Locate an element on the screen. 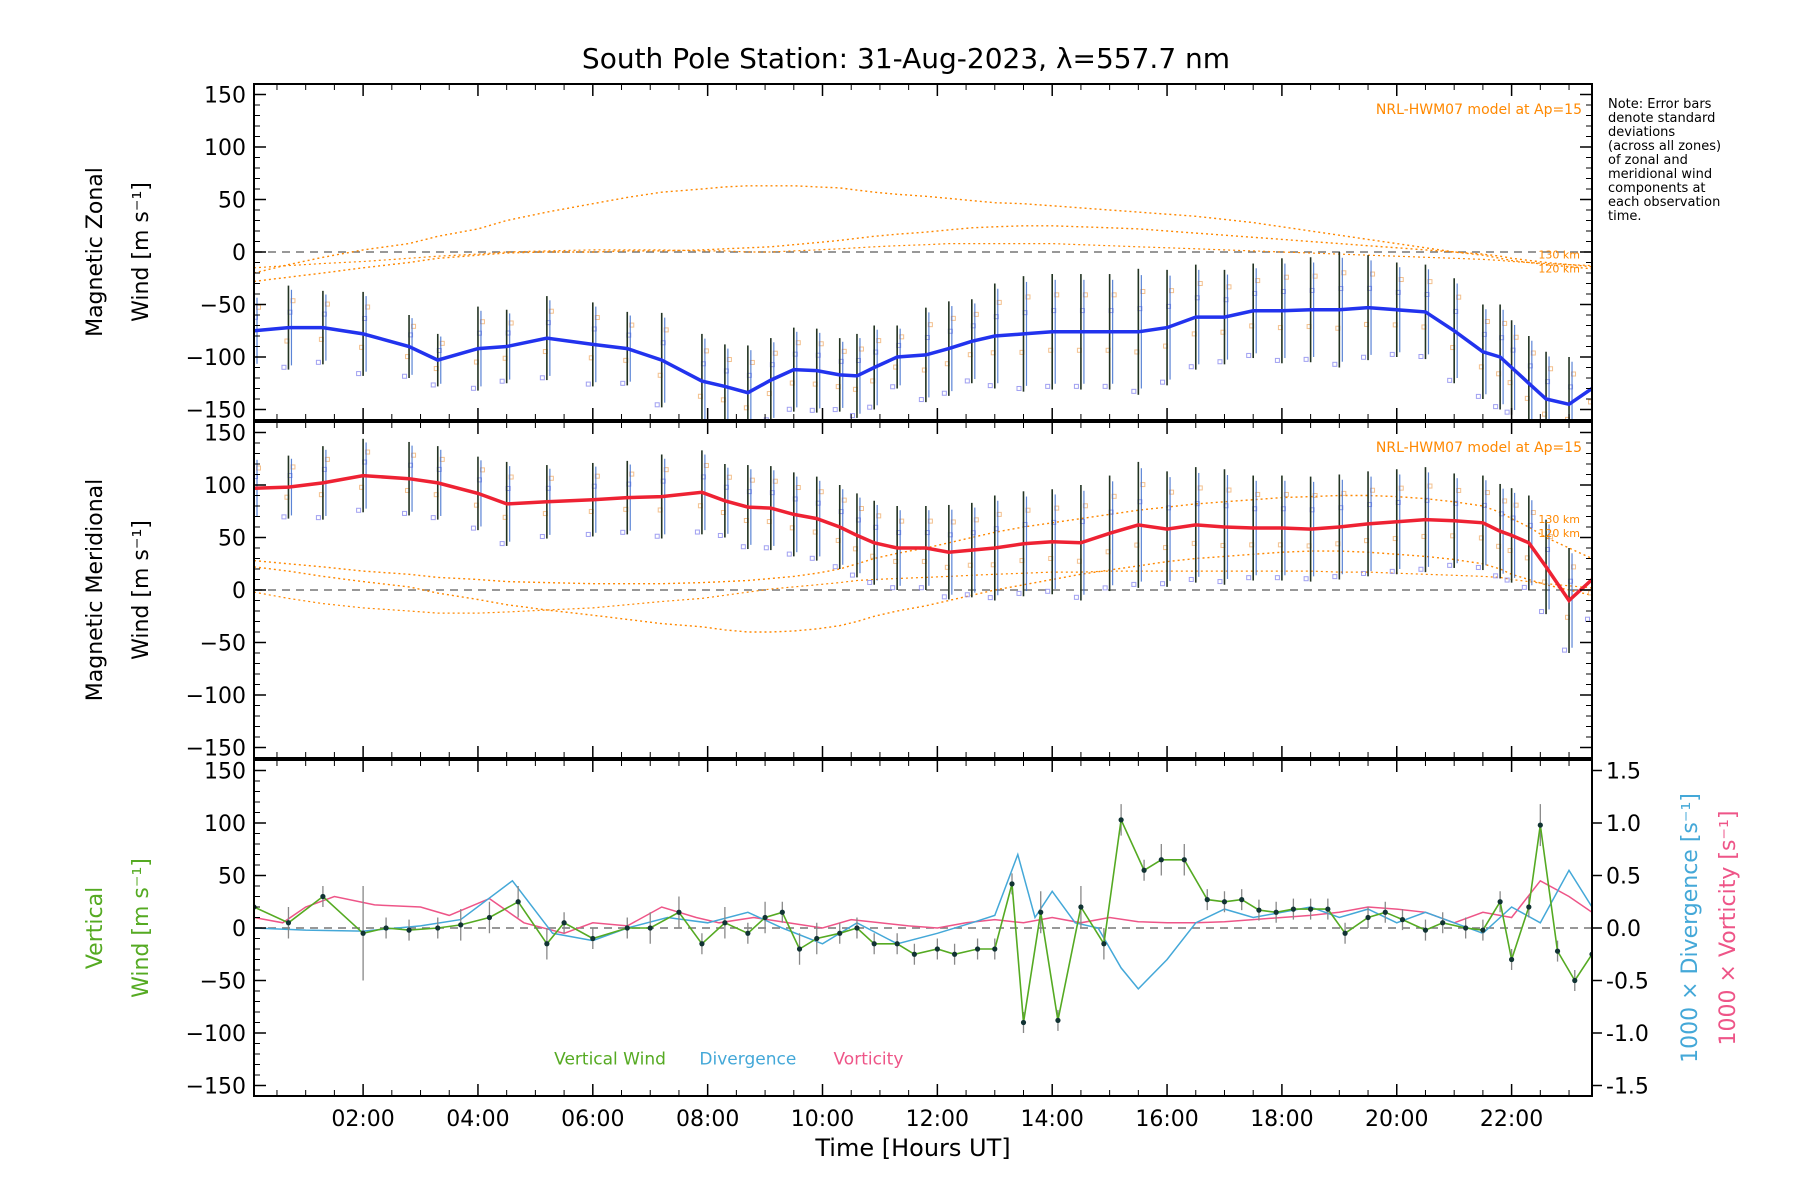 This screenshot has height=1200, width=1800. x-tick-label: 02:00 is located at coordinates (362, 1119).